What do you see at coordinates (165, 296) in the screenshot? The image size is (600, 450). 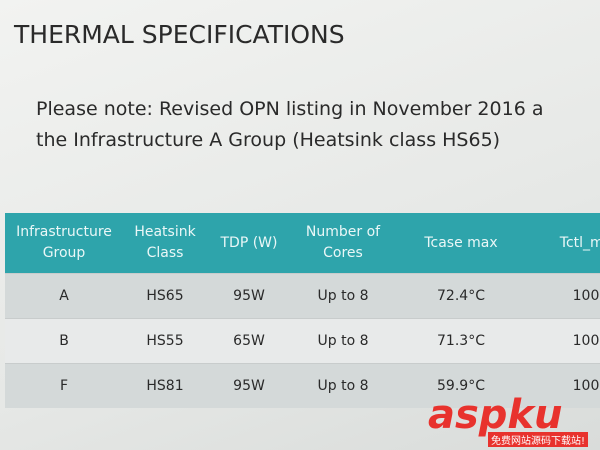 I see `table-cell: HS65` at bounding box center [165, 296].